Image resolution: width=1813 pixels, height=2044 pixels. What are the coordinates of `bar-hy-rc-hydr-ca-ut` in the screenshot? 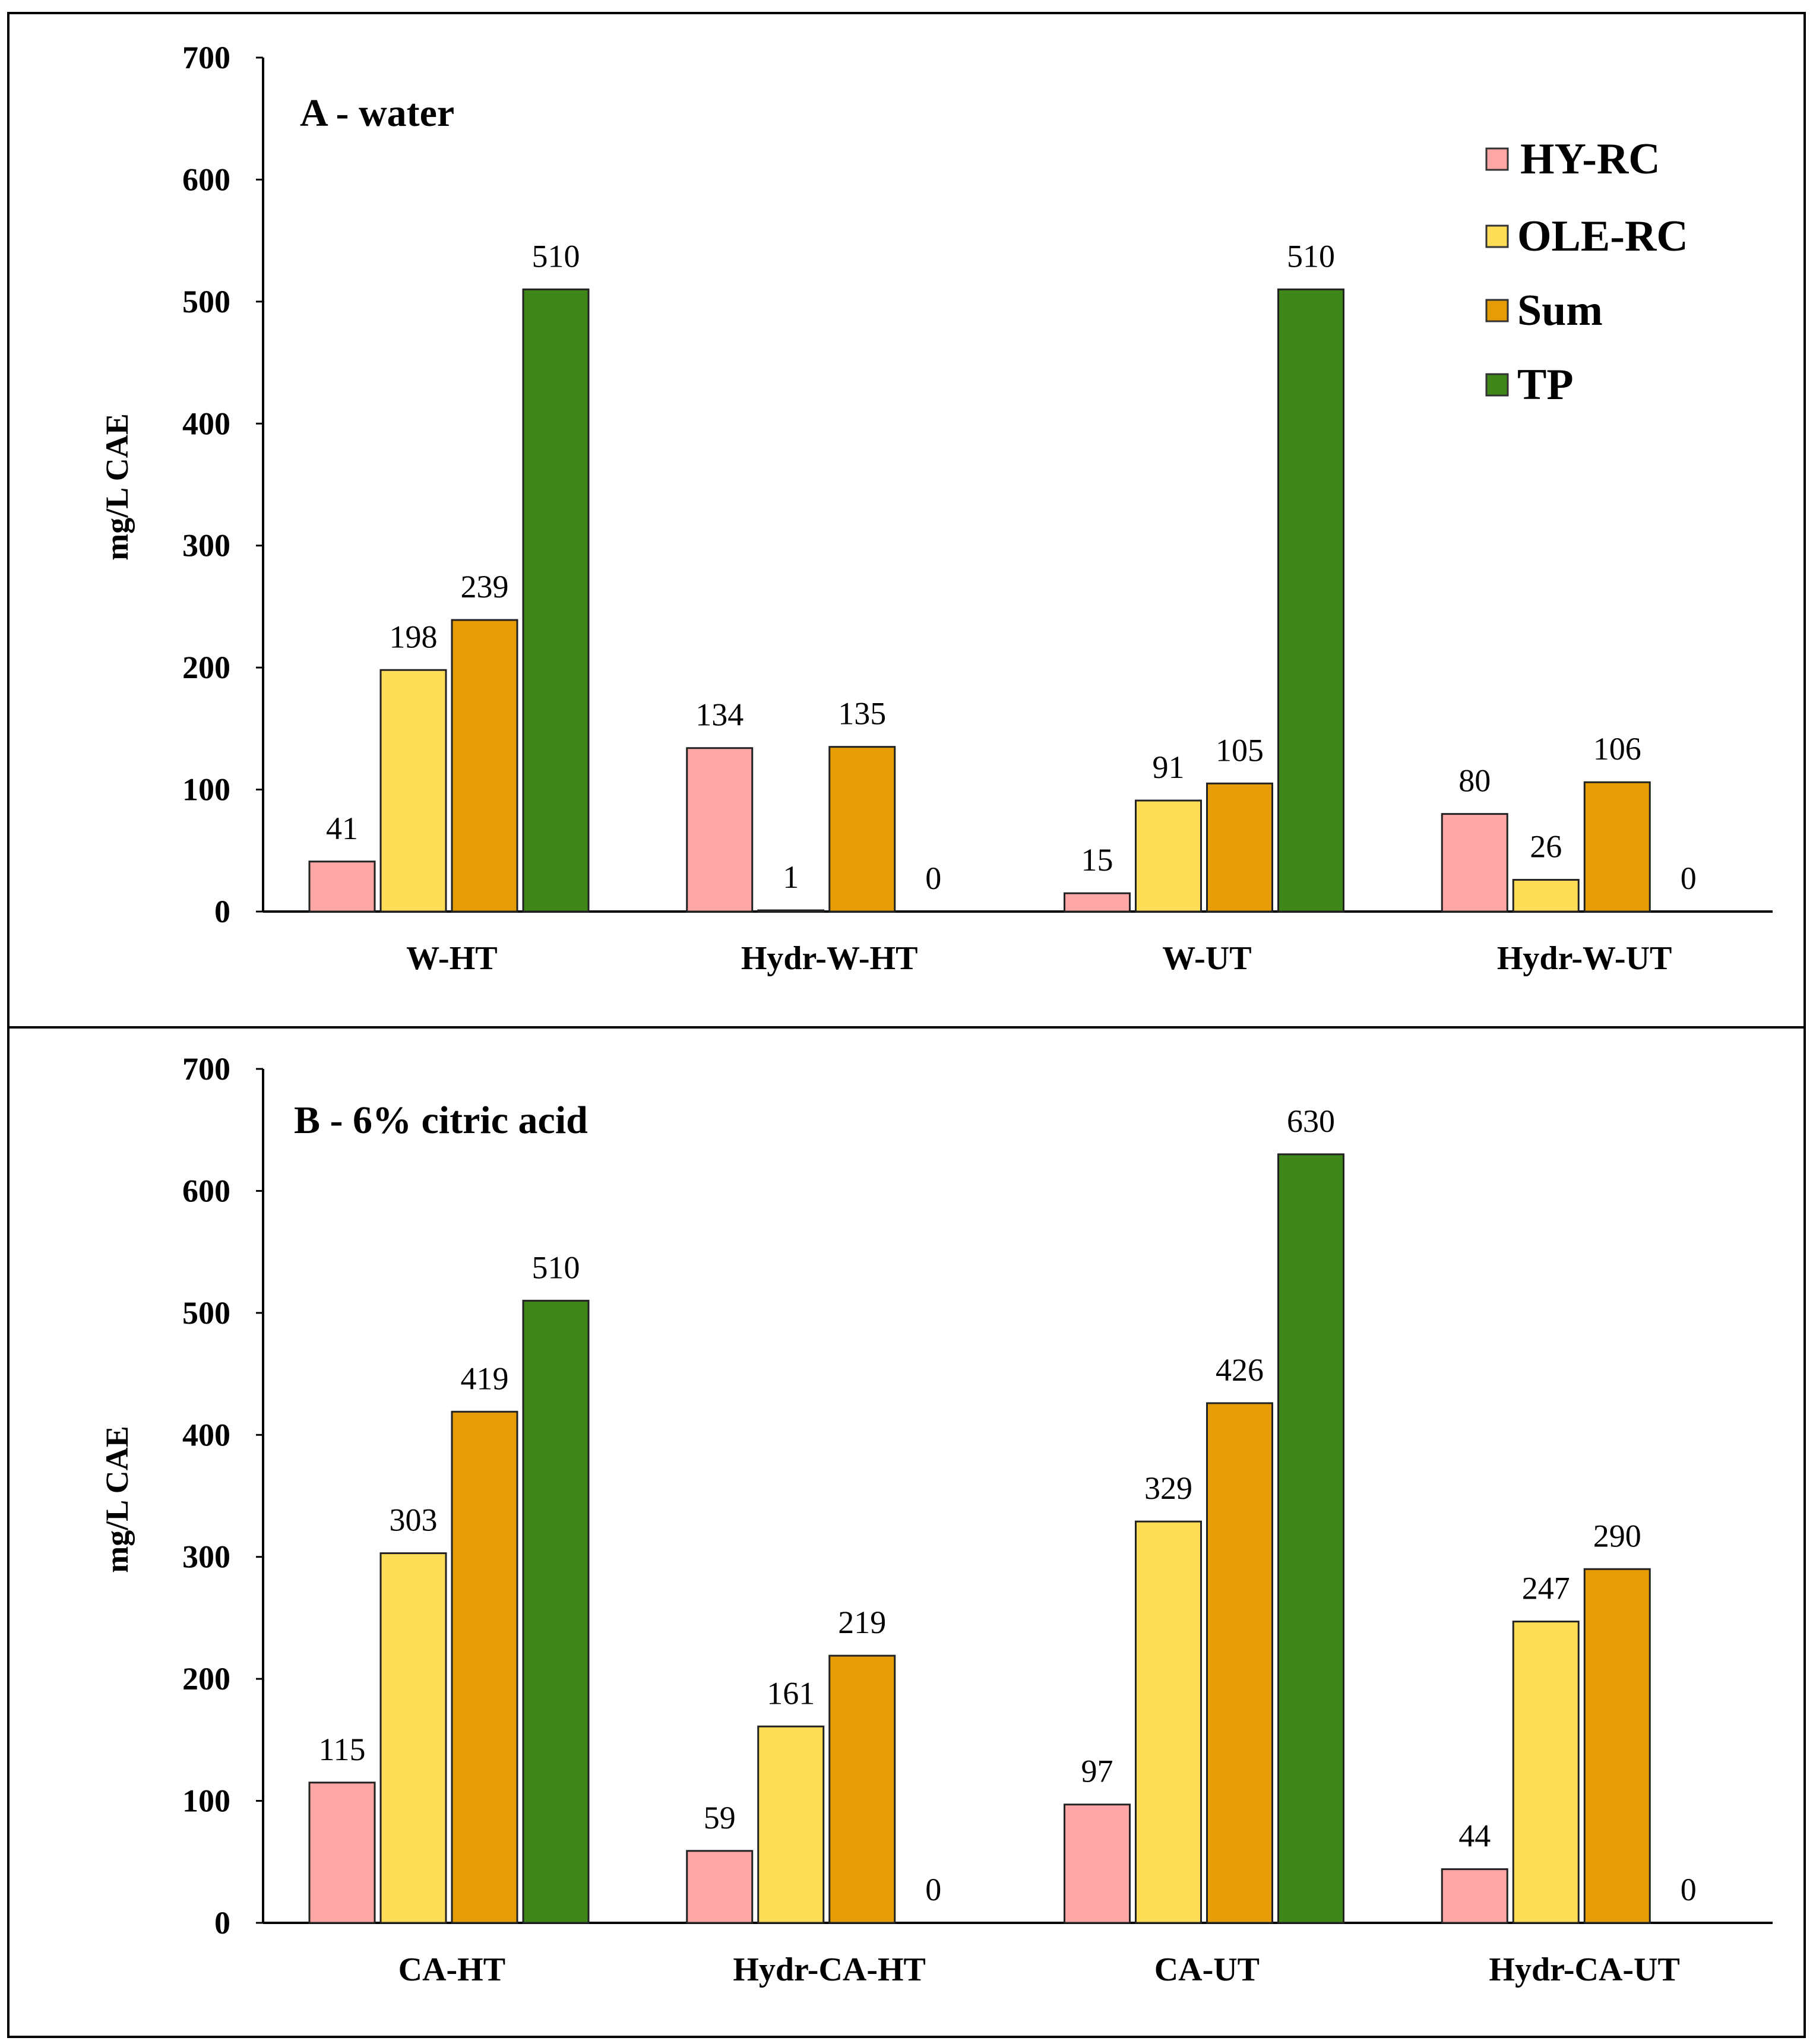 It's located at (1474, 1896).